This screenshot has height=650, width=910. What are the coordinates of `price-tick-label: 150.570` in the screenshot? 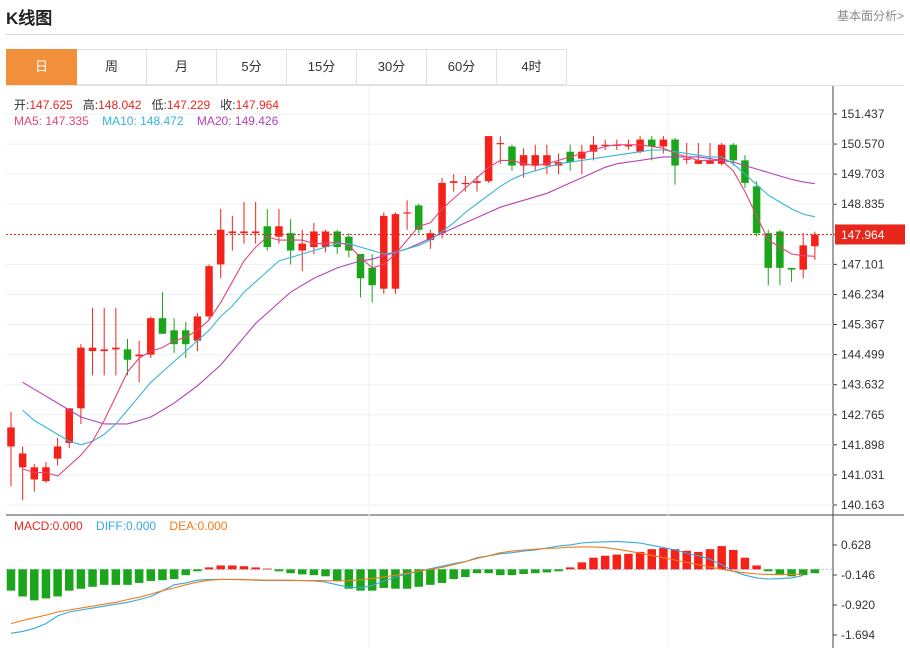 It's located at (863, 144).